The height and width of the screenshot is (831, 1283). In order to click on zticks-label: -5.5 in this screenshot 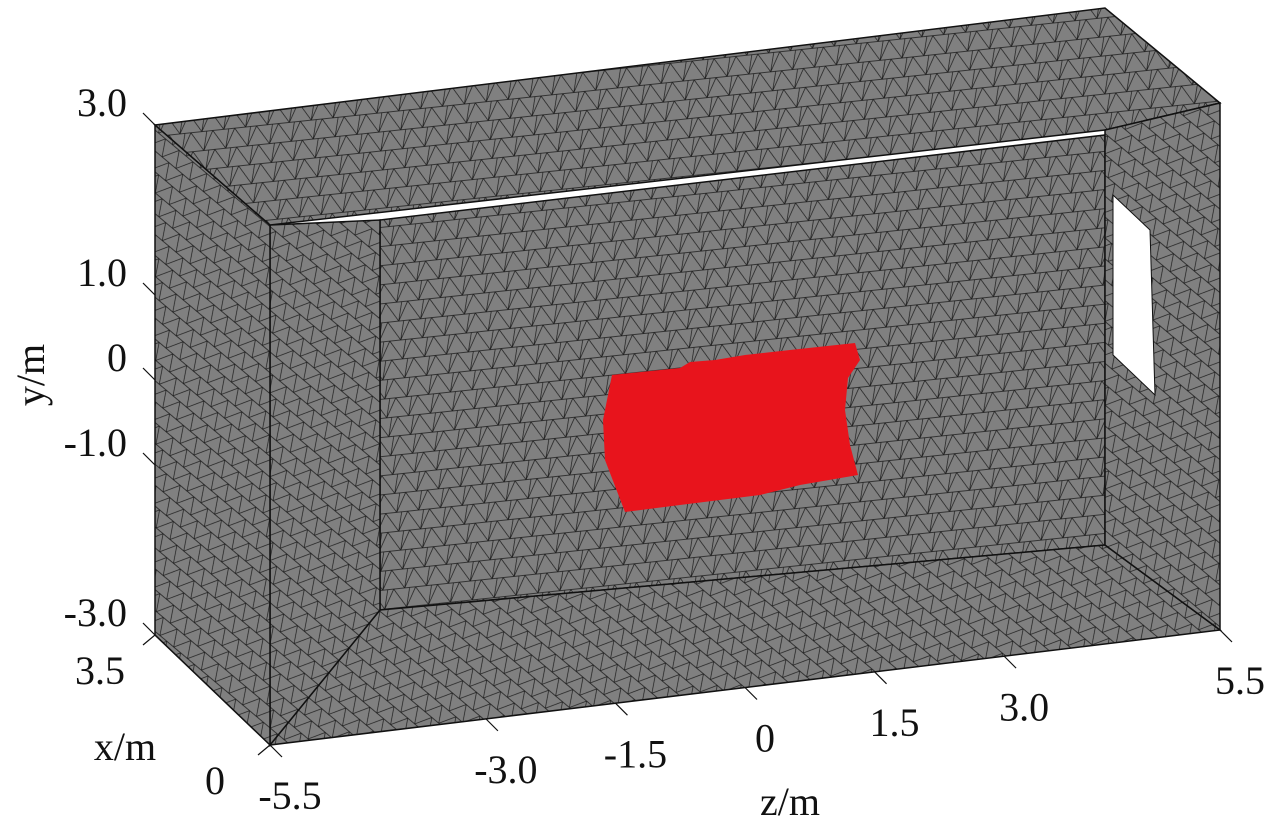, I will do `click(289, 795)`.